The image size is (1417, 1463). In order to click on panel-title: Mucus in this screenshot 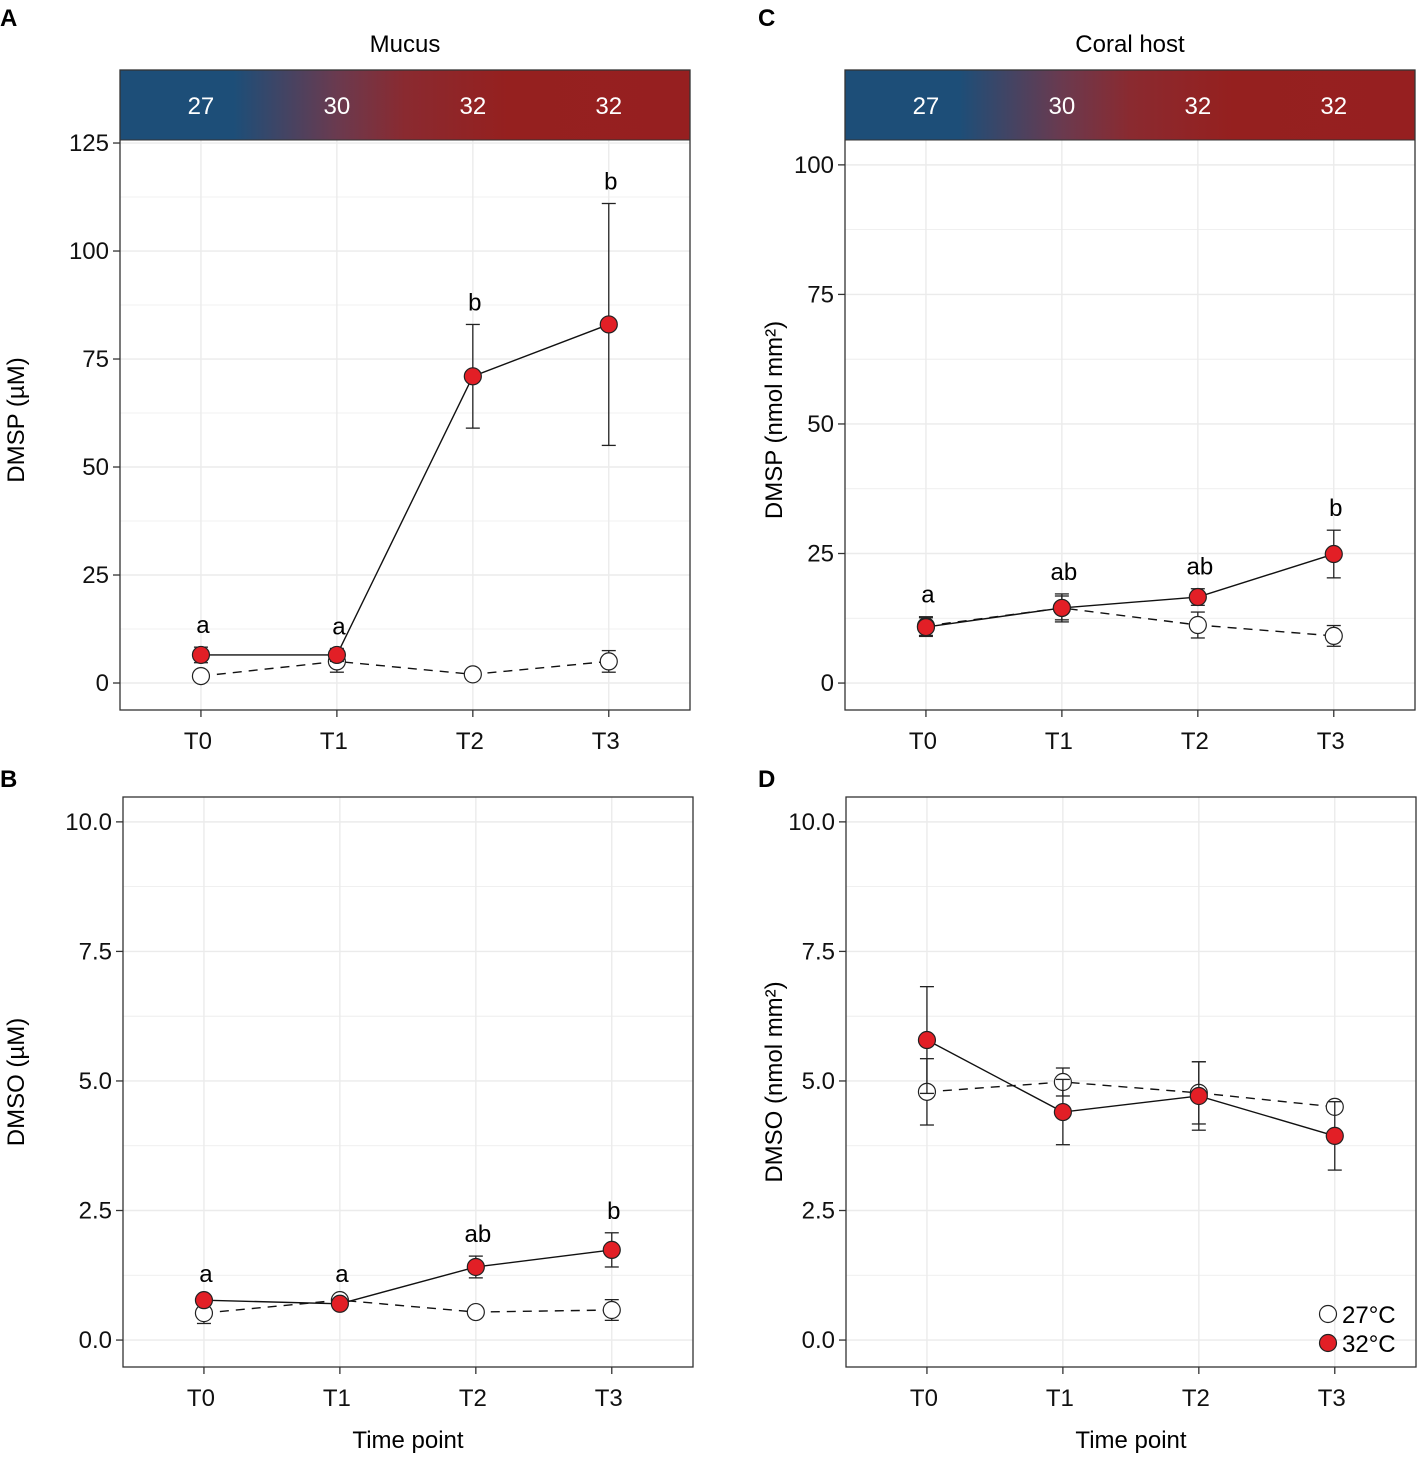, I will do `click(405, 44)`.